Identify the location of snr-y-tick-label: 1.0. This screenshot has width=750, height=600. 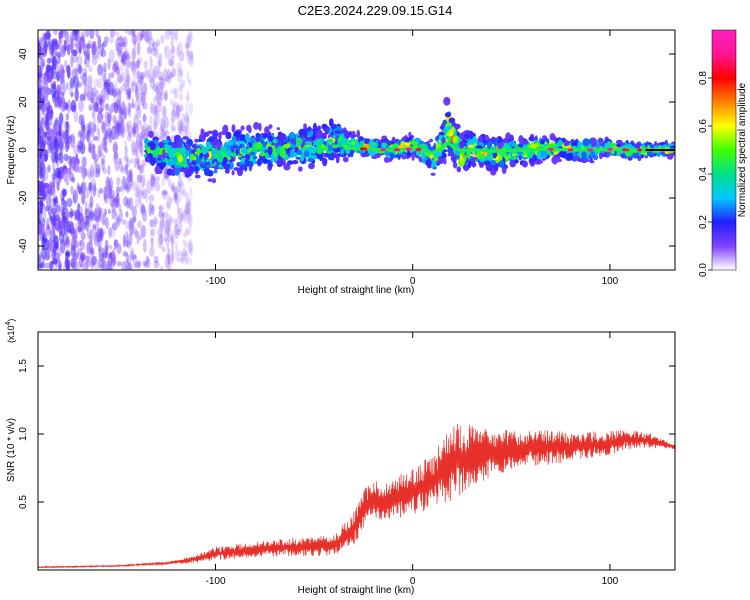
(23, 434).